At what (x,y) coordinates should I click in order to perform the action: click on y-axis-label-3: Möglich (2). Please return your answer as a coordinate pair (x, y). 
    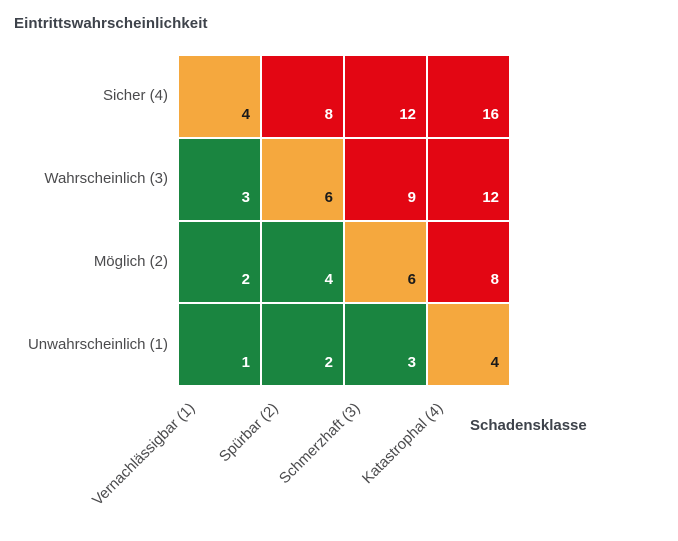
    Looking at the image, I should click on (130, 261).